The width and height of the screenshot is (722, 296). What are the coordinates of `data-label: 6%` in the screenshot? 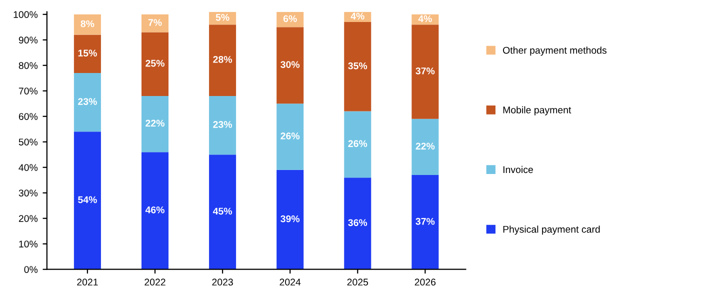 It's located at (290, 18).